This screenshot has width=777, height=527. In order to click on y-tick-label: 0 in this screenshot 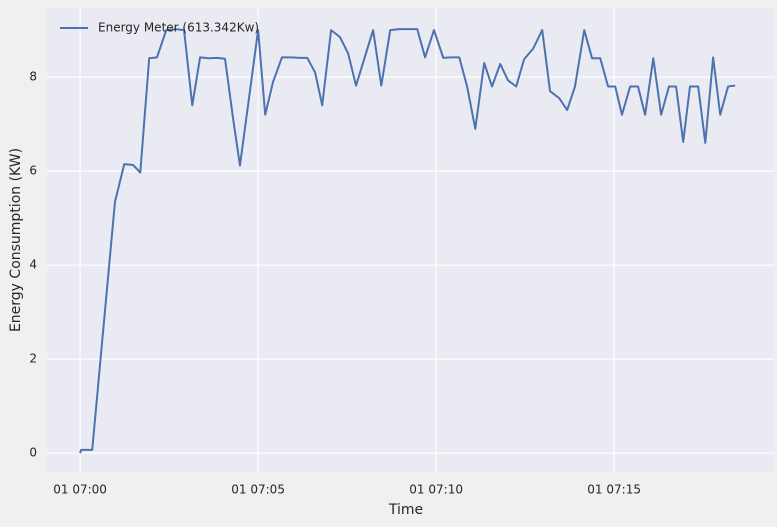, I will do `click(33, 453)`.